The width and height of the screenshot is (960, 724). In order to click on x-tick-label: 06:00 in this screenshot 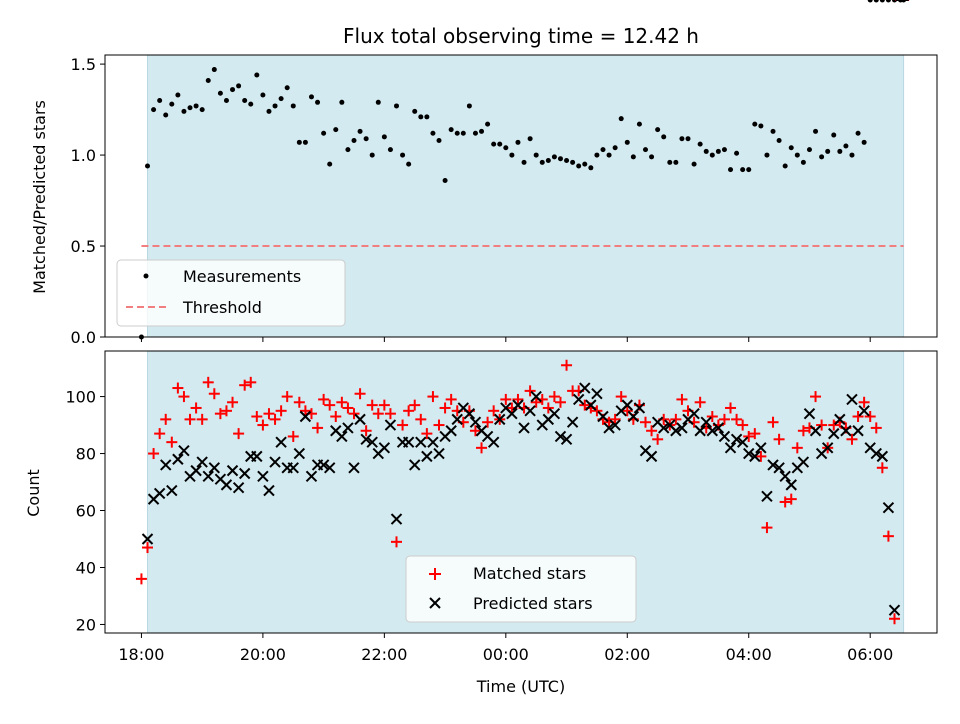, I will do `click(870, 654)`.